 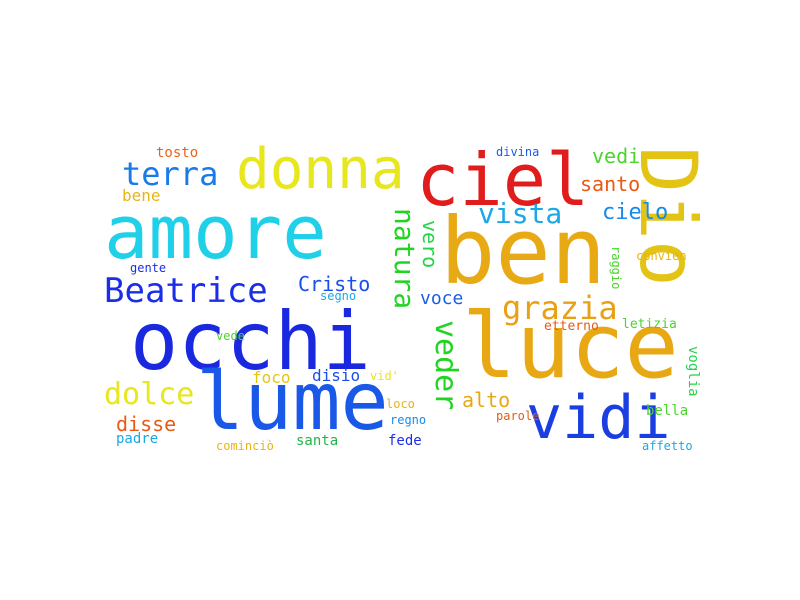 What do you see at coordinates (408, 420) in the screenshot?
I see `word-regno: regno` at bounding box center [408, 420].